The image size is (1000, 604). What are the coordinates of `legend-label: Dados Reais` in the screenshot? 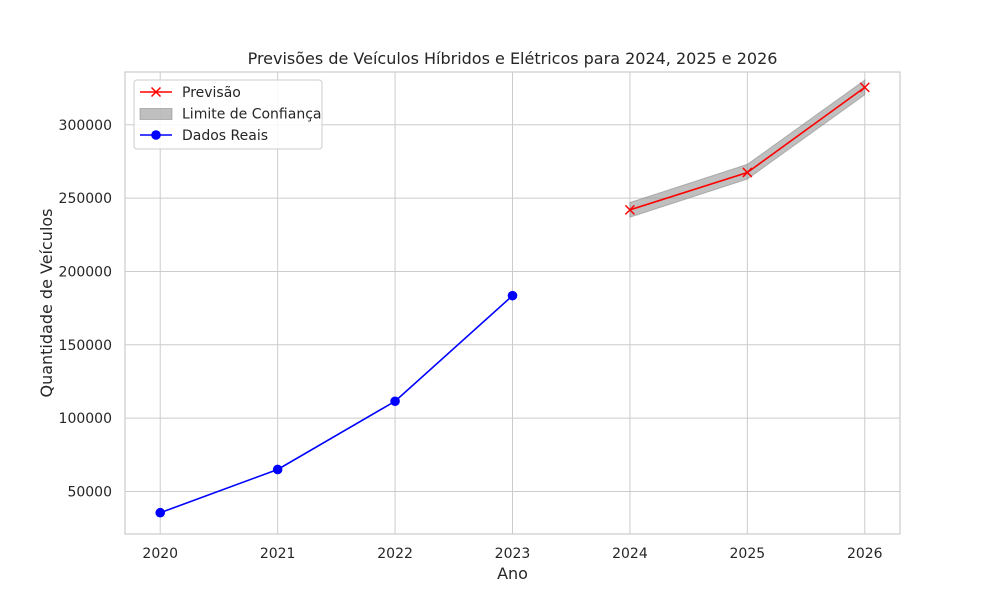 It's located at (225, 136).